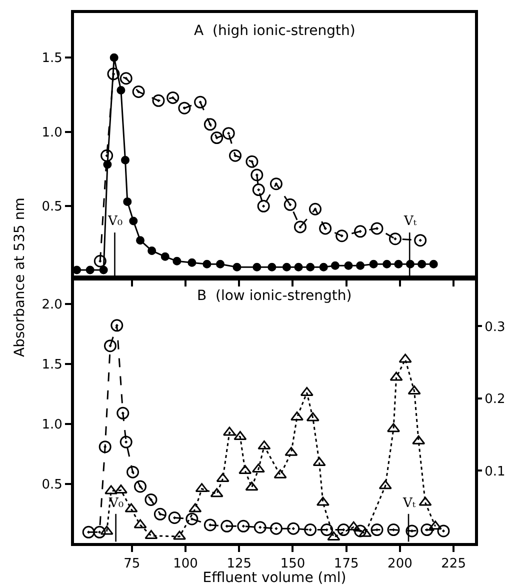 This screenshot has height=586, width=516. I want to click on y-axis-title: Absorbance at 535 nm, so click(20, 277).